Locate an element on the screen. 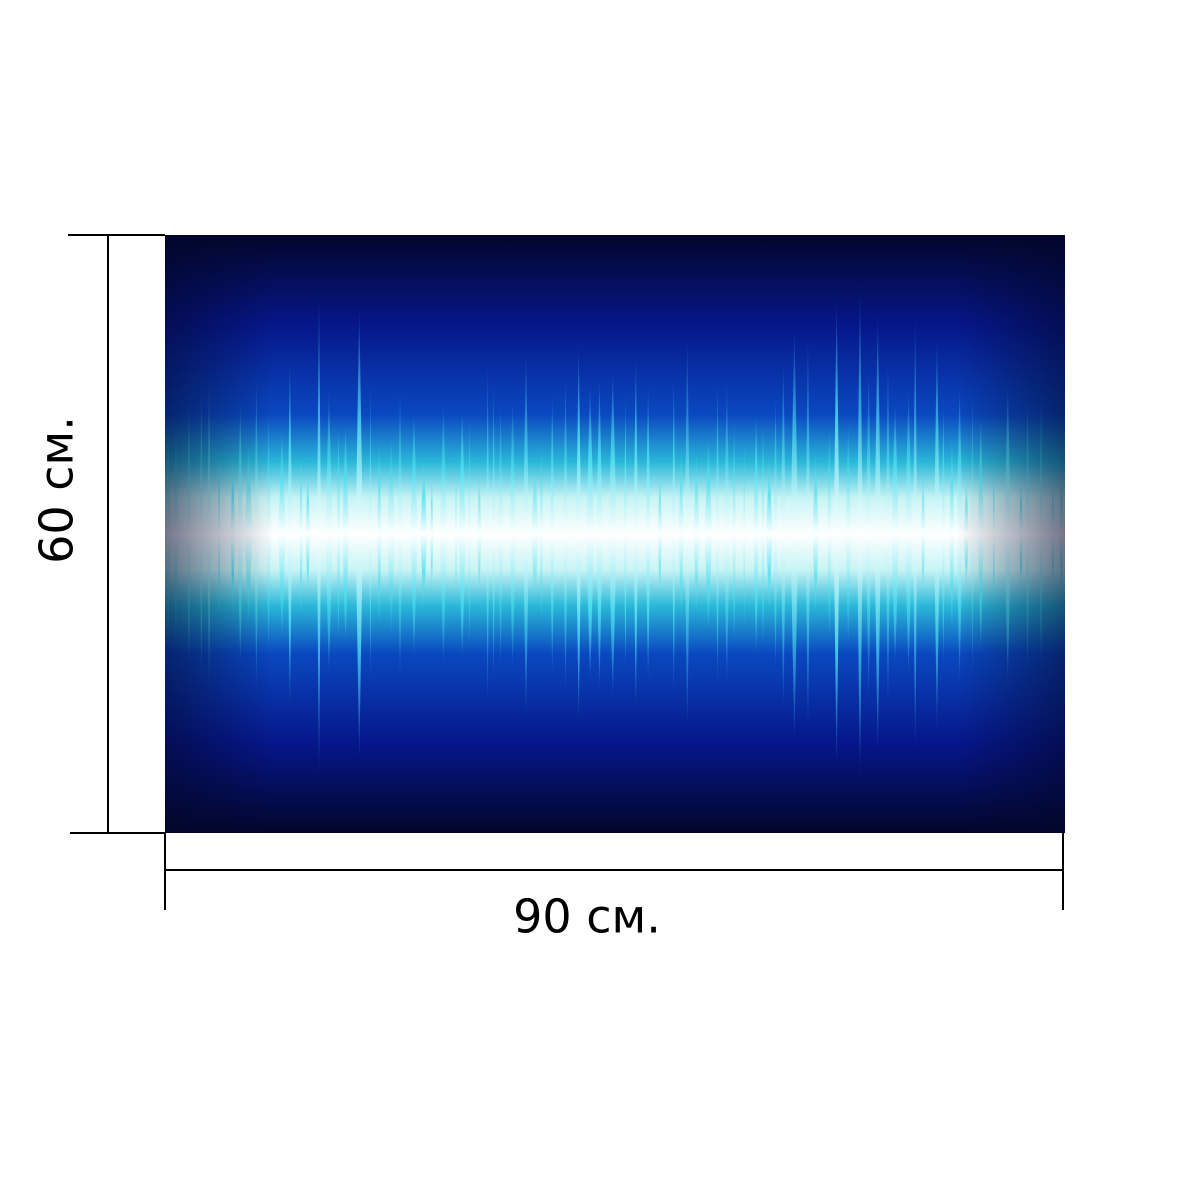 This screenshot has width=1200, height=1200. width-label: 90 см. is located at coordinates (587, 917).